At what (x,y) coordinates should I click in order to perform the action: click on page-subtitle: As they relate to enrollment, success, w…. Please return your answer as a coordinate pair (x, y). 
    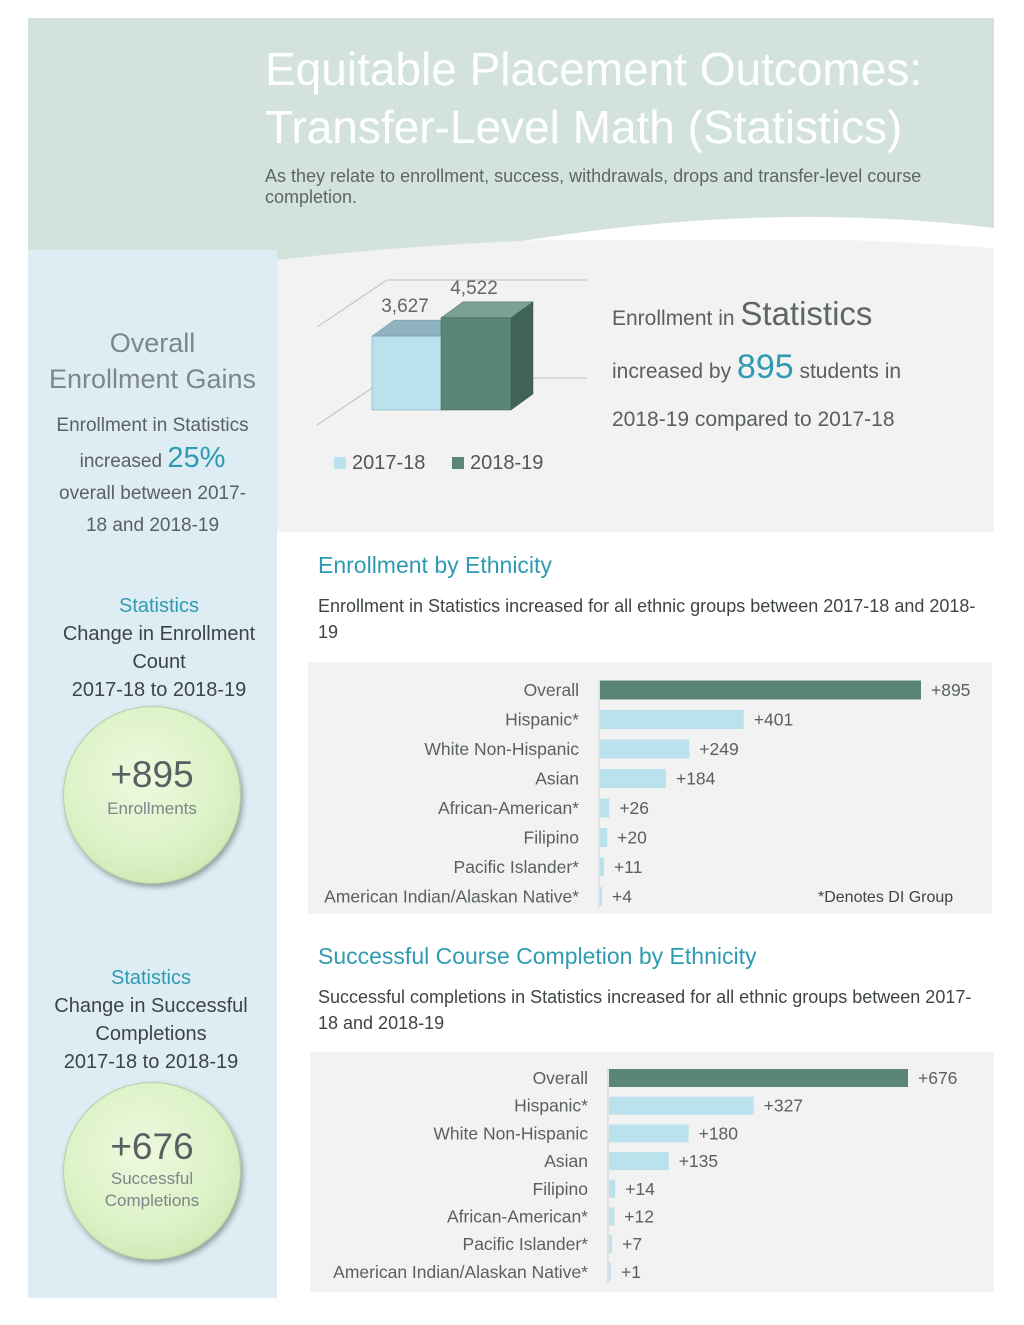
    Looking at the image, I should click on (593, 186).